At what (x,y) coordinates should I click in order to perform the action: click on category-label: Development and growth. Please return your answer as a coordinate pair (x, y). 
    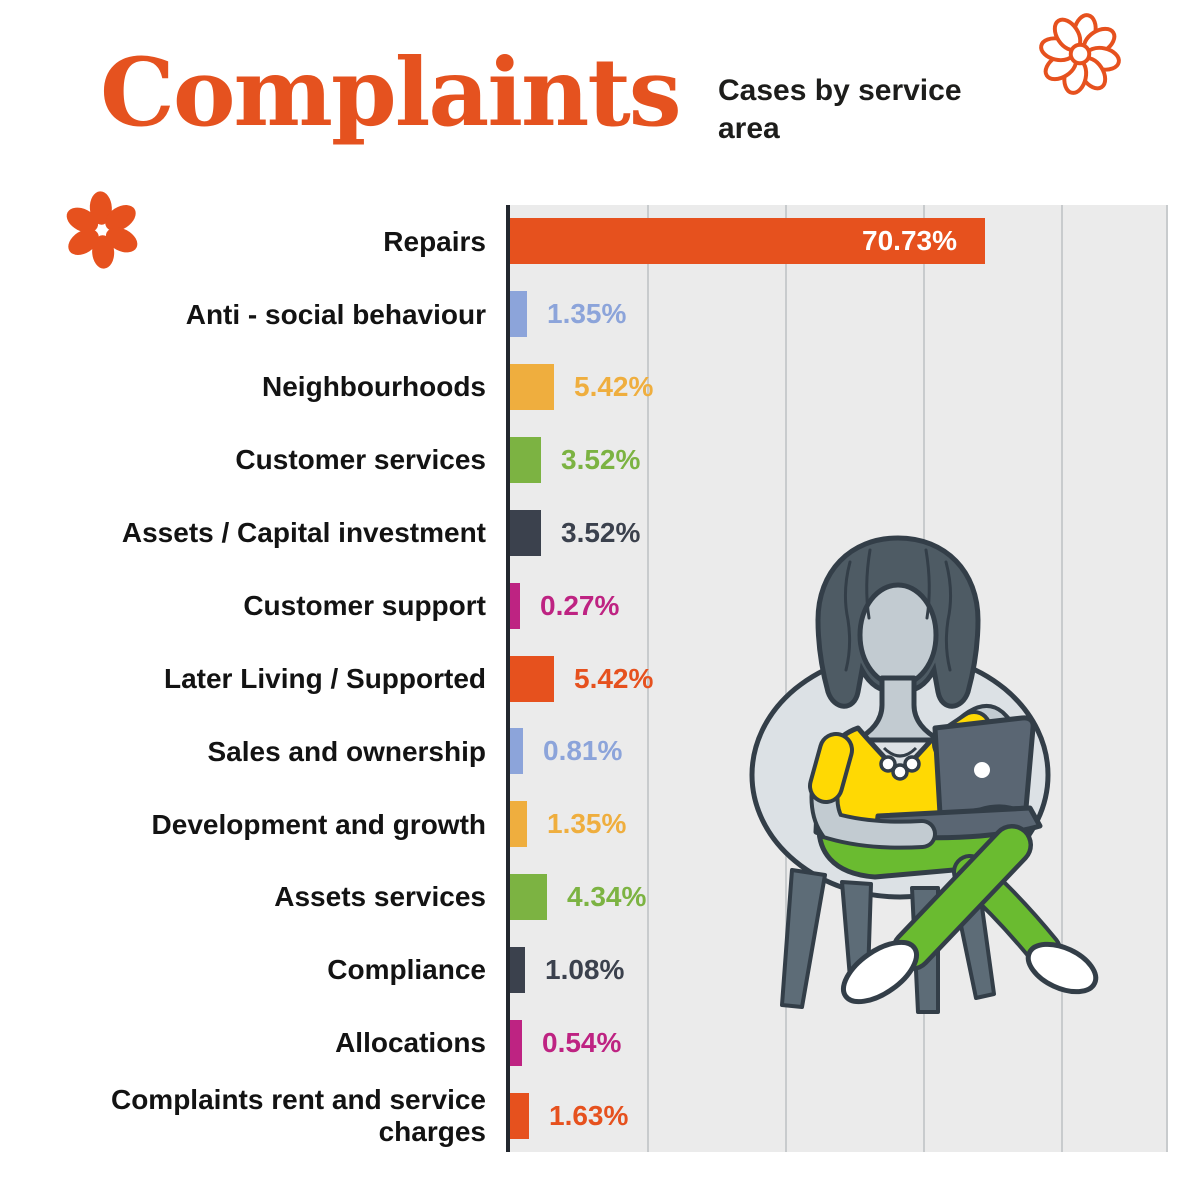
    Looking at the image, I should click on (318, 824).